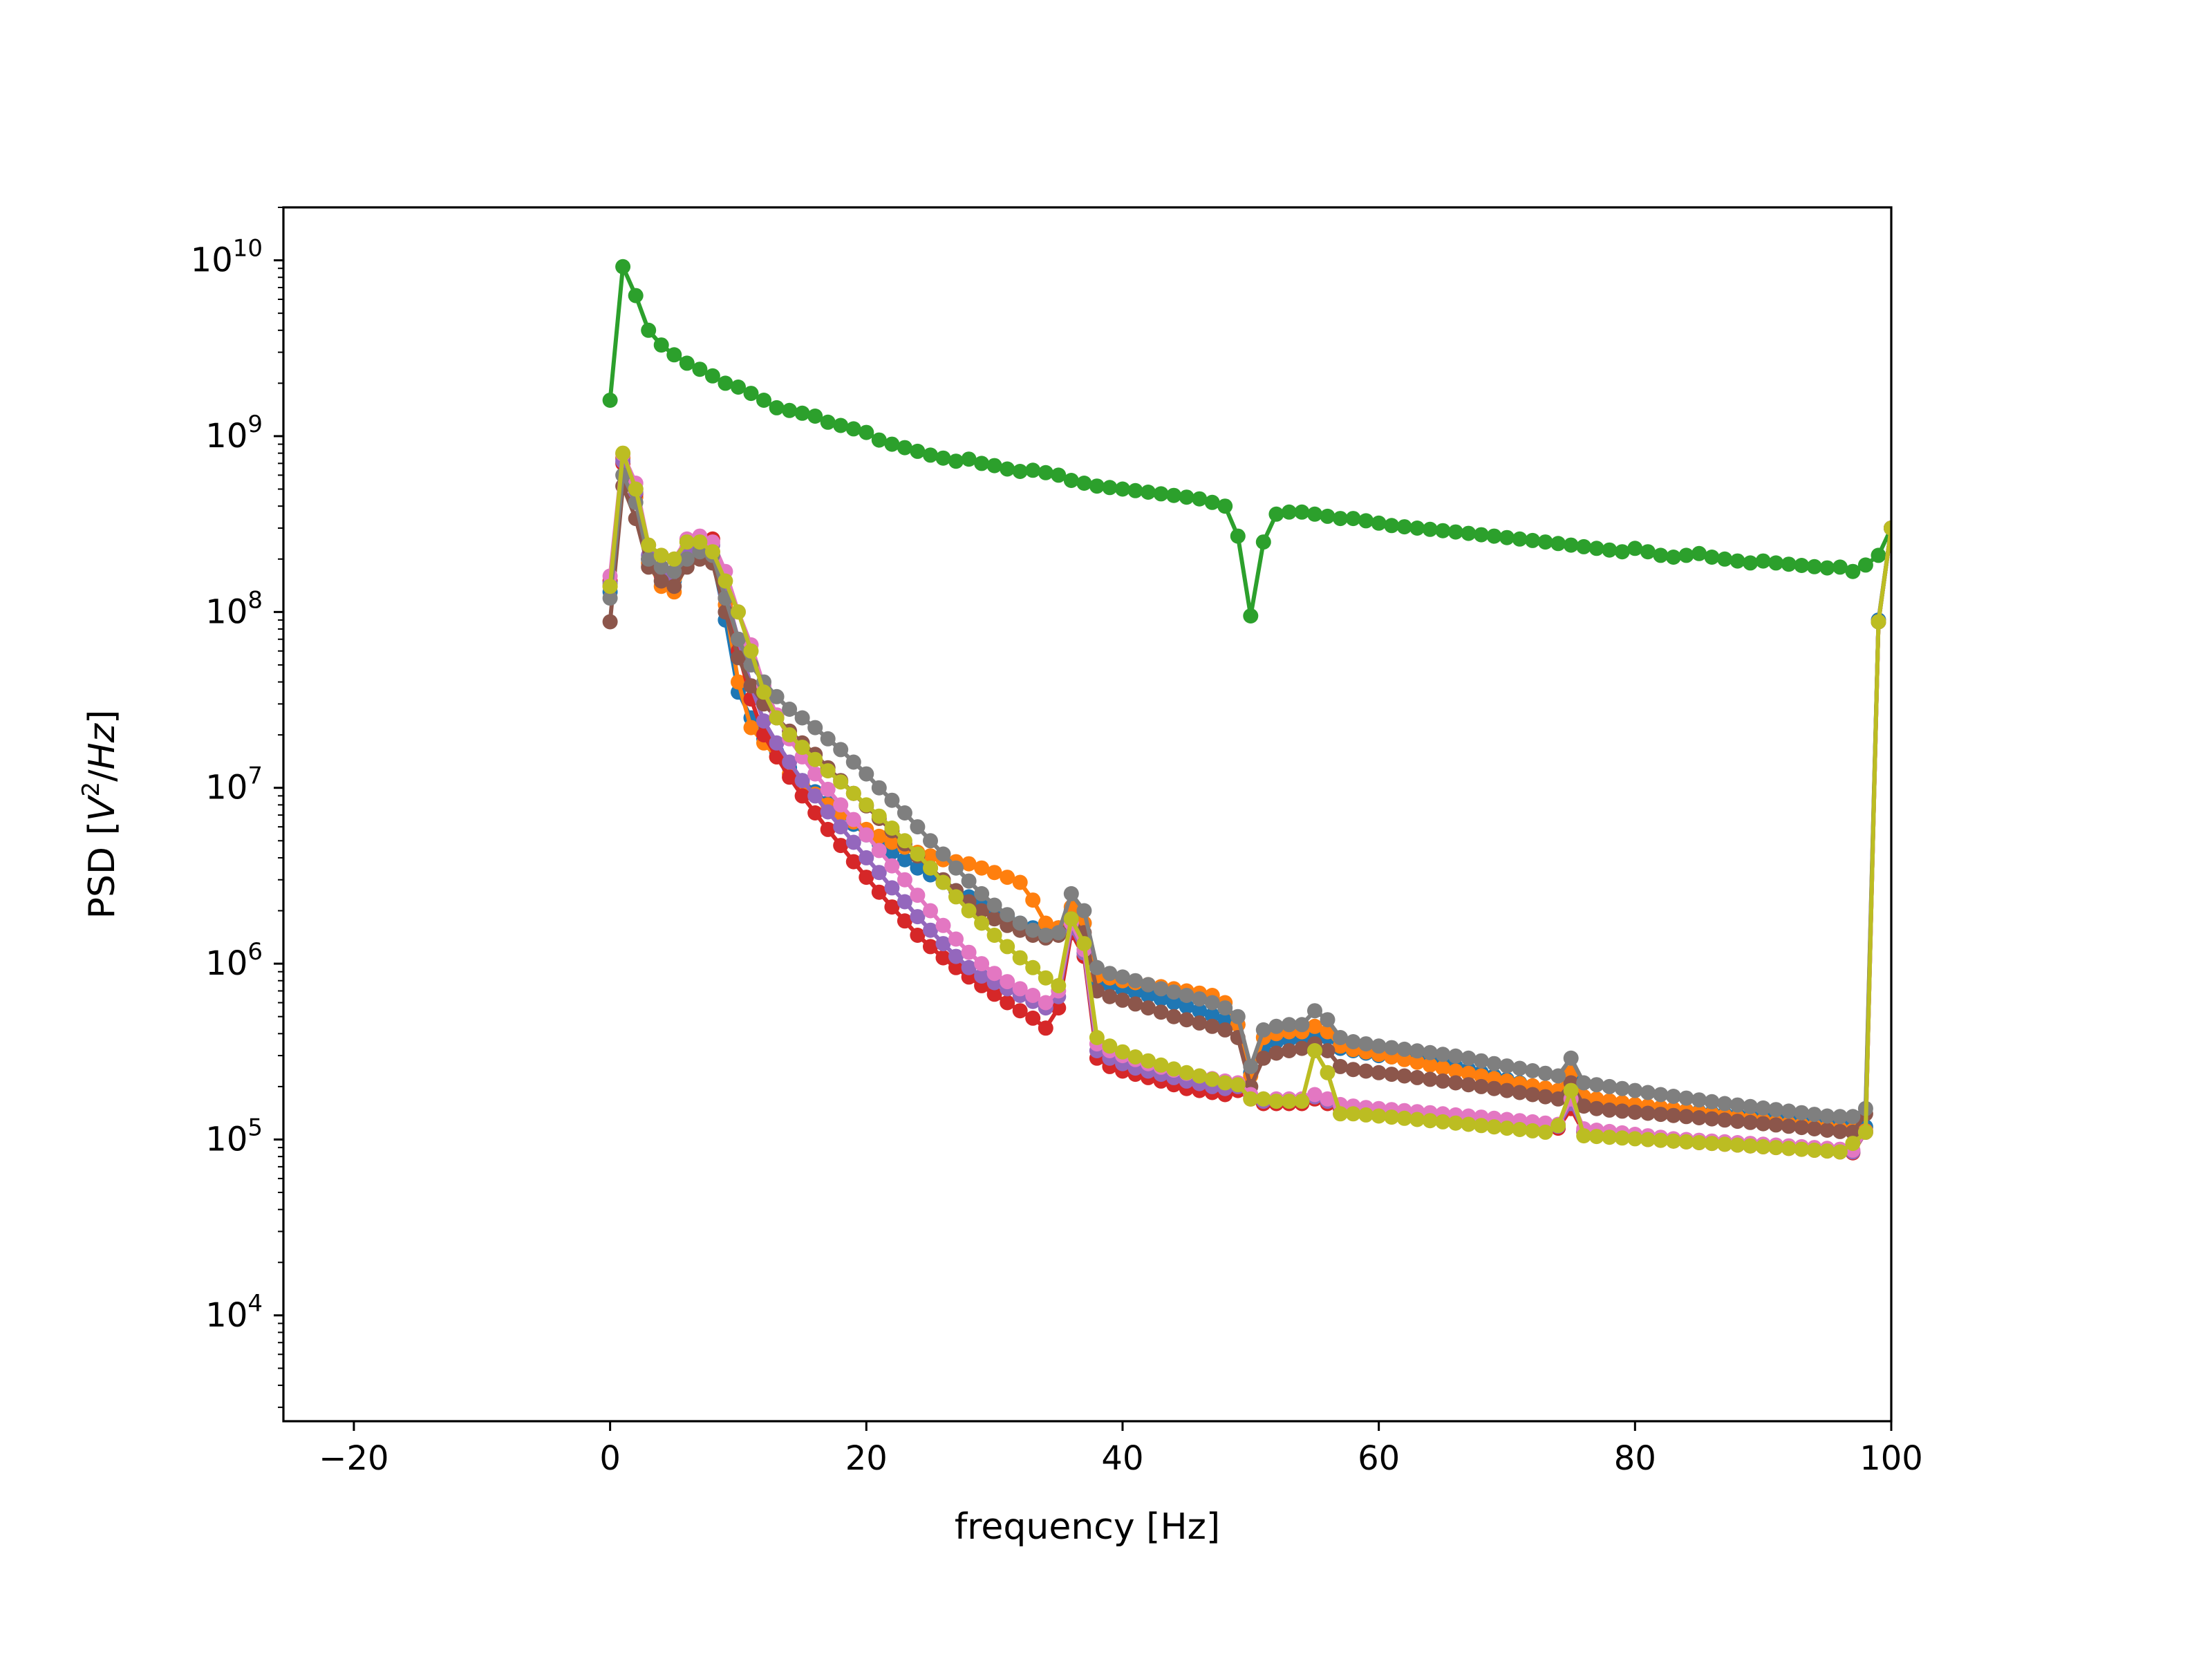 This screenshot has height=1659, width=2212. What do you see at coordinates (102, 775) in the screenshot?
I see `y-axis-label-slash: /` at bounding box center [102, 775].